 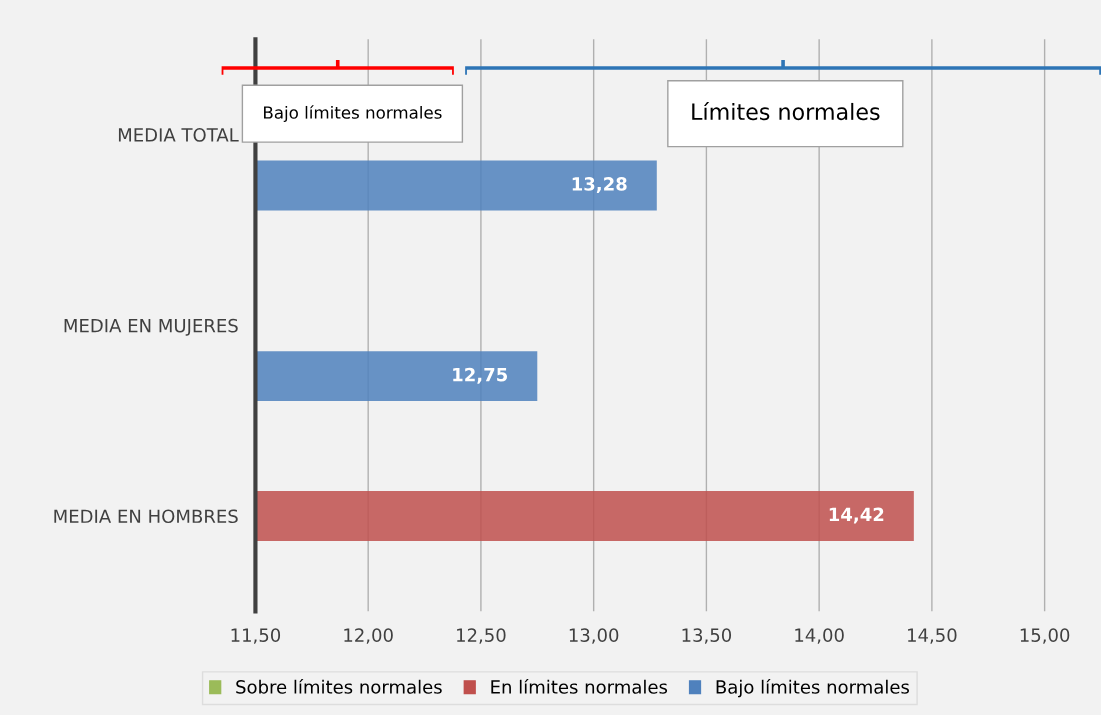 What do you see at coordinates (856, 515) in the screenshot?
I see `data-label: 14,42` at bounding box center [856, 515].